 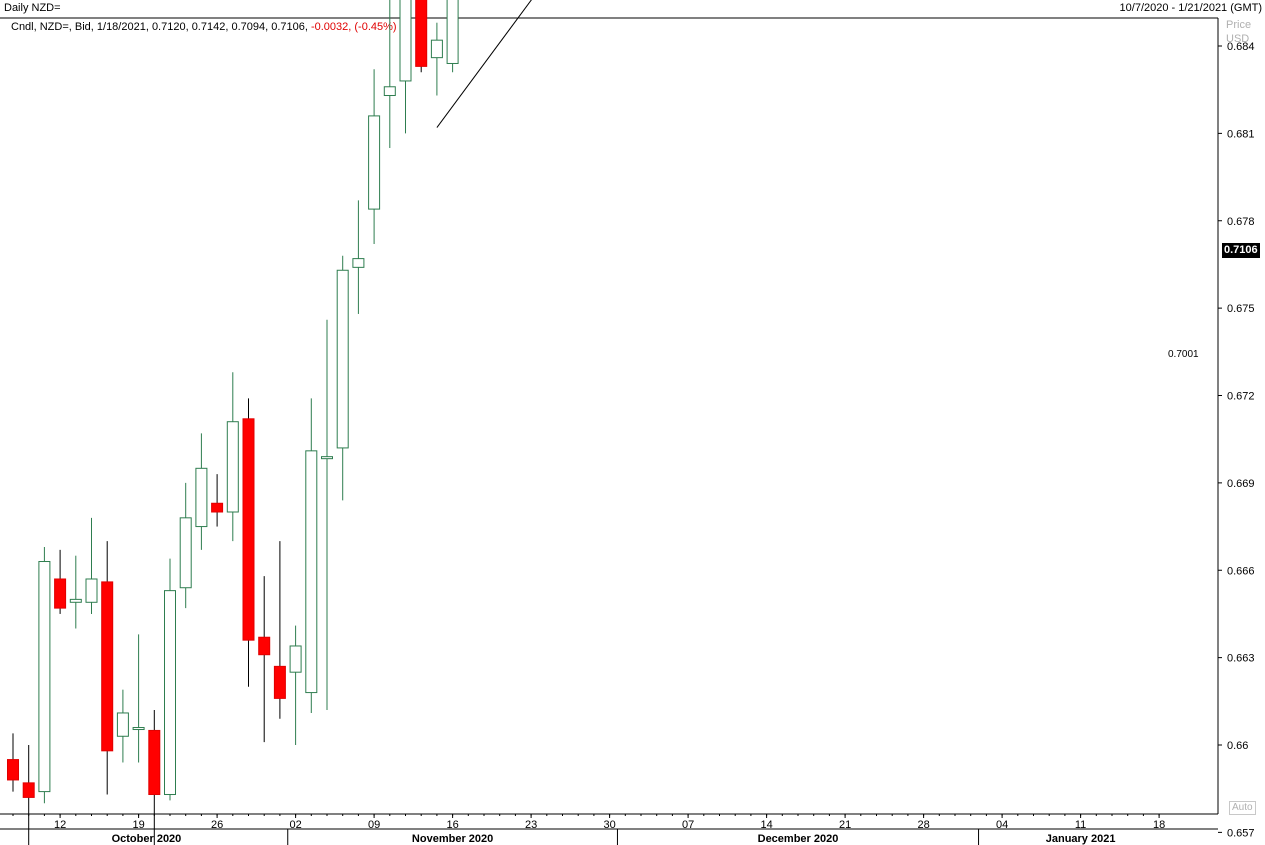 What do you see at coordinates (1241, 659) in the screenshot?
I see `price-tick-label: 0.663` at bounding box center [1241, 659].